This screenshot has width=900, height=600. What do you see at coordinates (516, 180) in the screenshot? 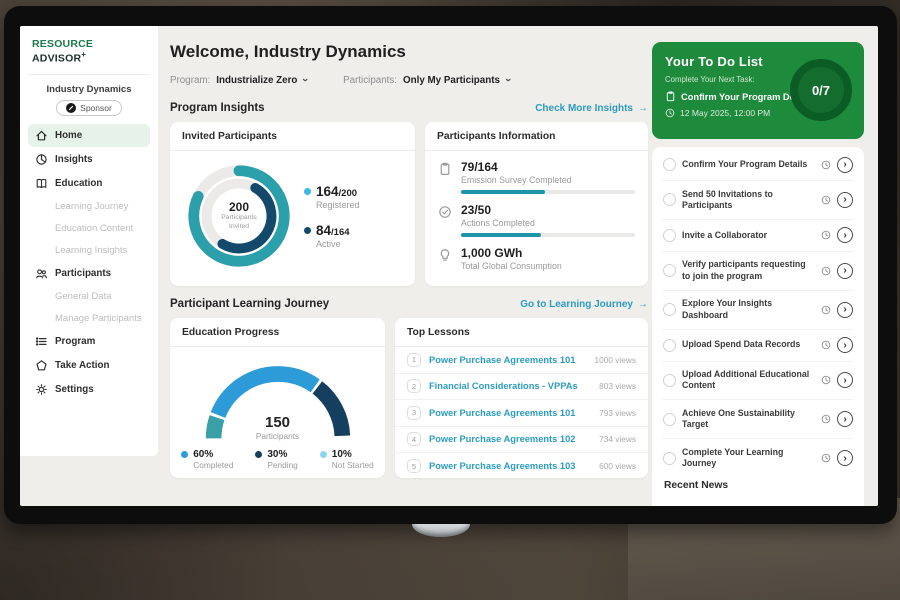
I see `emission-survey-label: Emission Survey Completed` at bounding box center [516, 180].